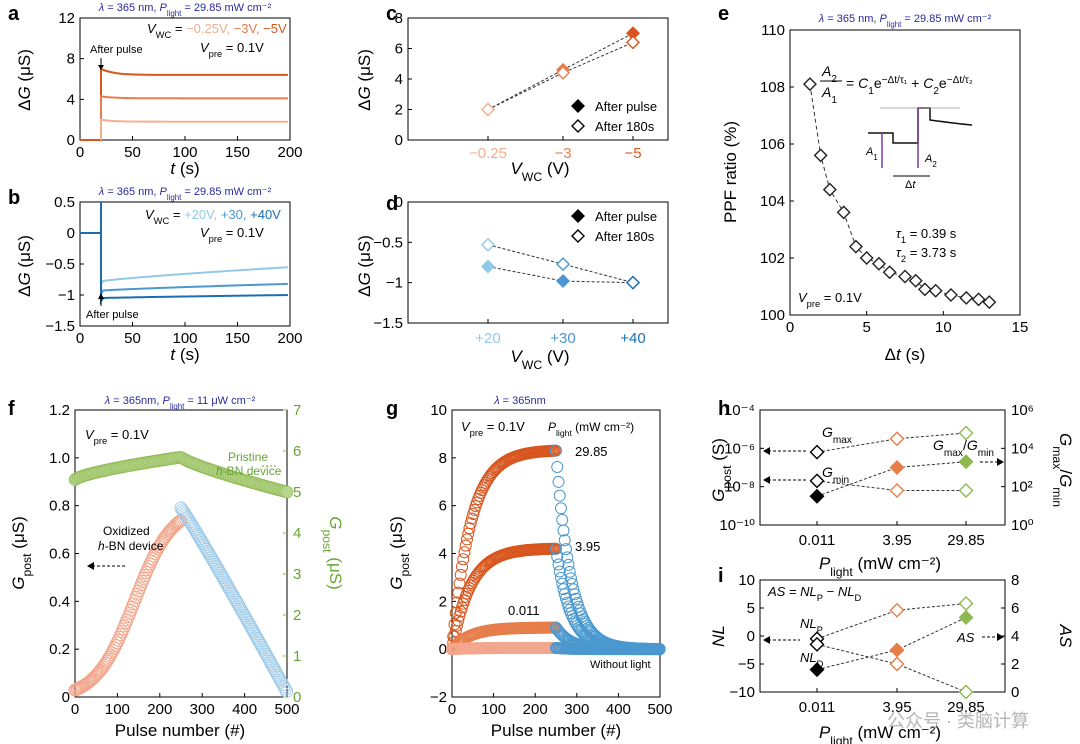 The image size is (1080, 744). I want to click on panel-f-ytick-label: 0.4, so click(59, 601).